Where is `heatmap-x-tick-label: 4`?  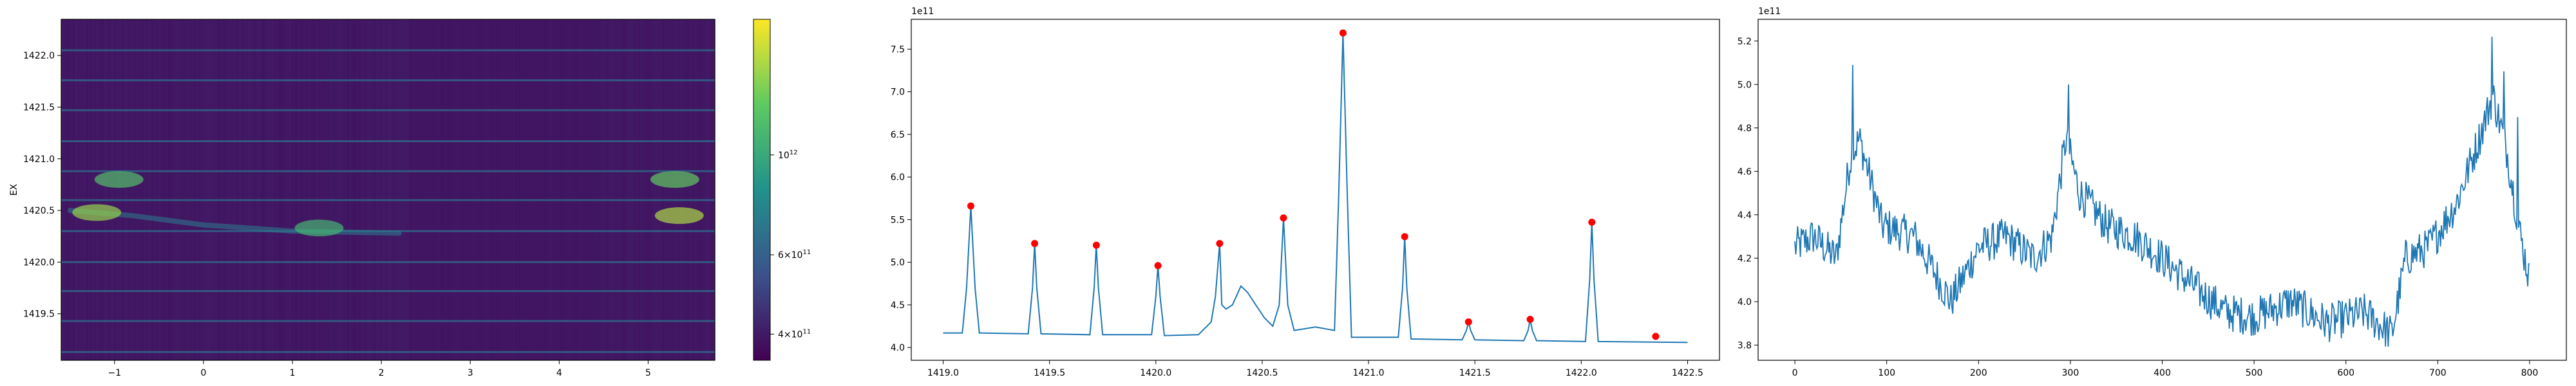
heatmap-x-tick-label: 4 is located at coordinates (559, 373).